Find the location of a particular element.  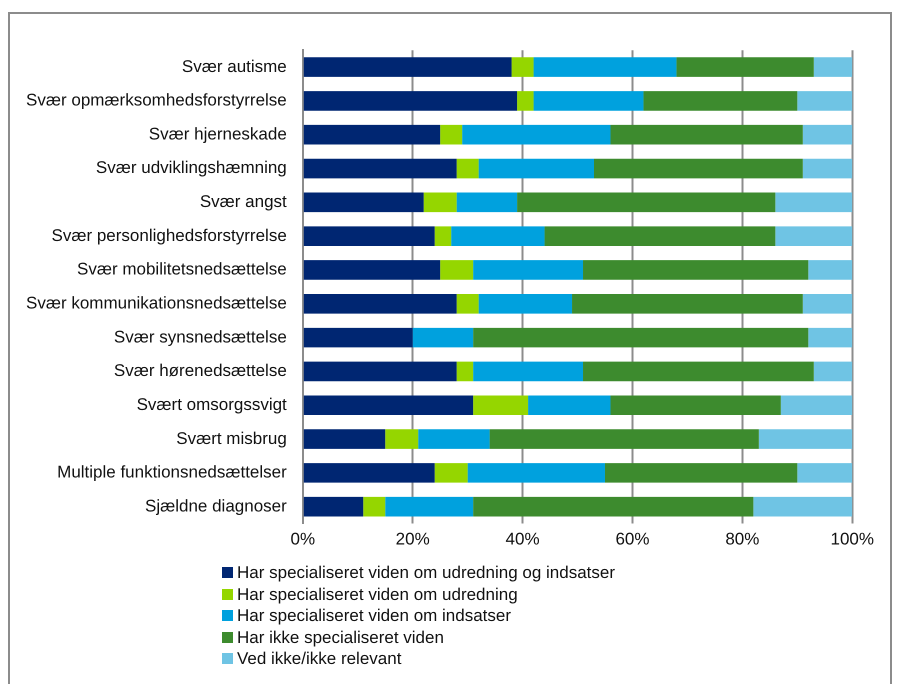

legend-label: Ved ikke/ikke relevant is located at coordinates (319, 659).